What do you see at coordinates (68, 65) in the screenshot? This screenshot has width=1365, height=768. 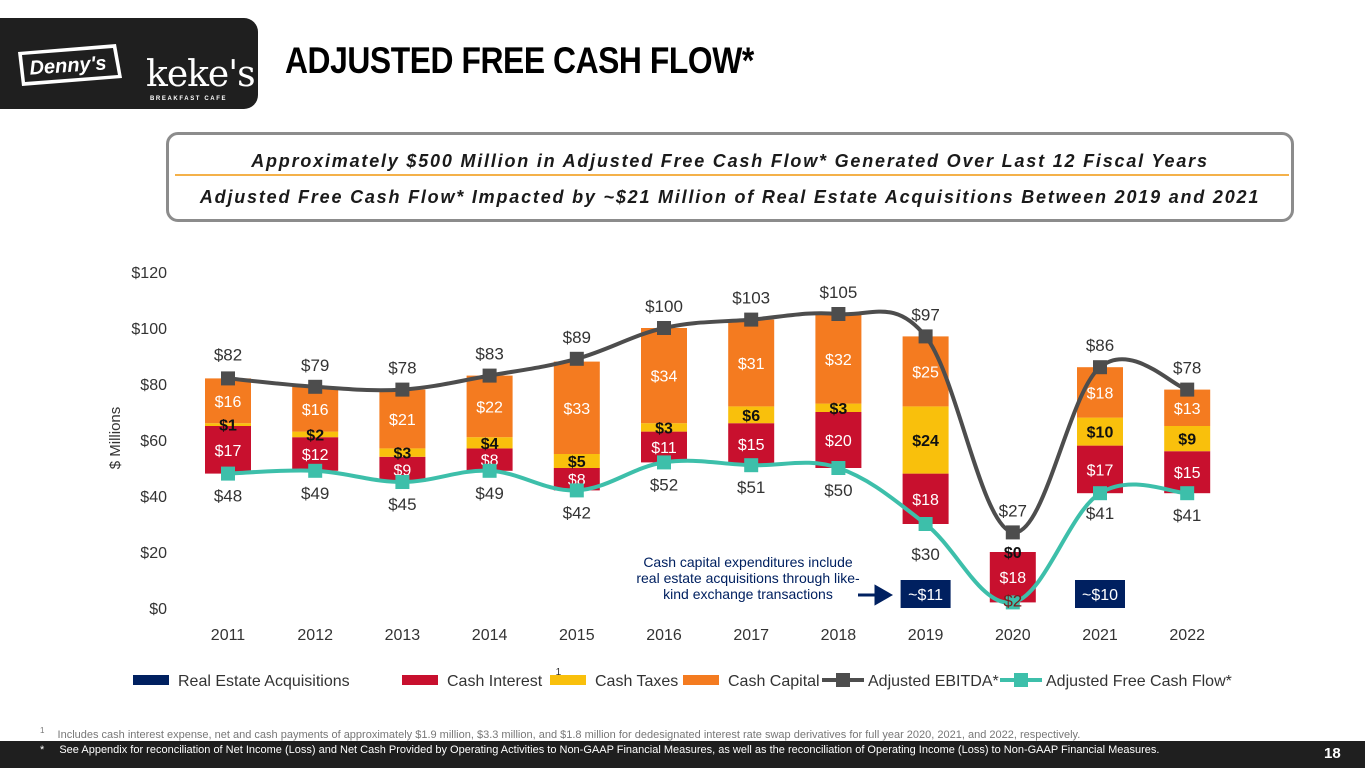 I see `svg-text: Denny's` at bounding box center [68, 65].